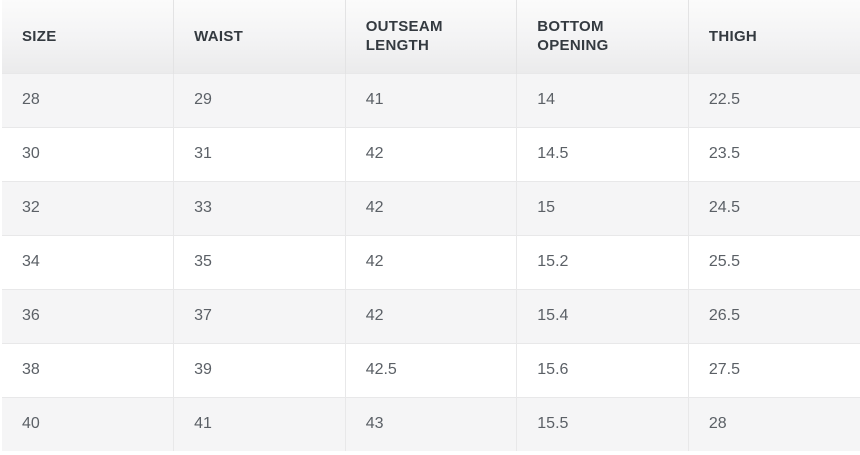  Describe the element at coordinates (88, 36) in the screenshot. I see `column-header: SIZE` at that location.